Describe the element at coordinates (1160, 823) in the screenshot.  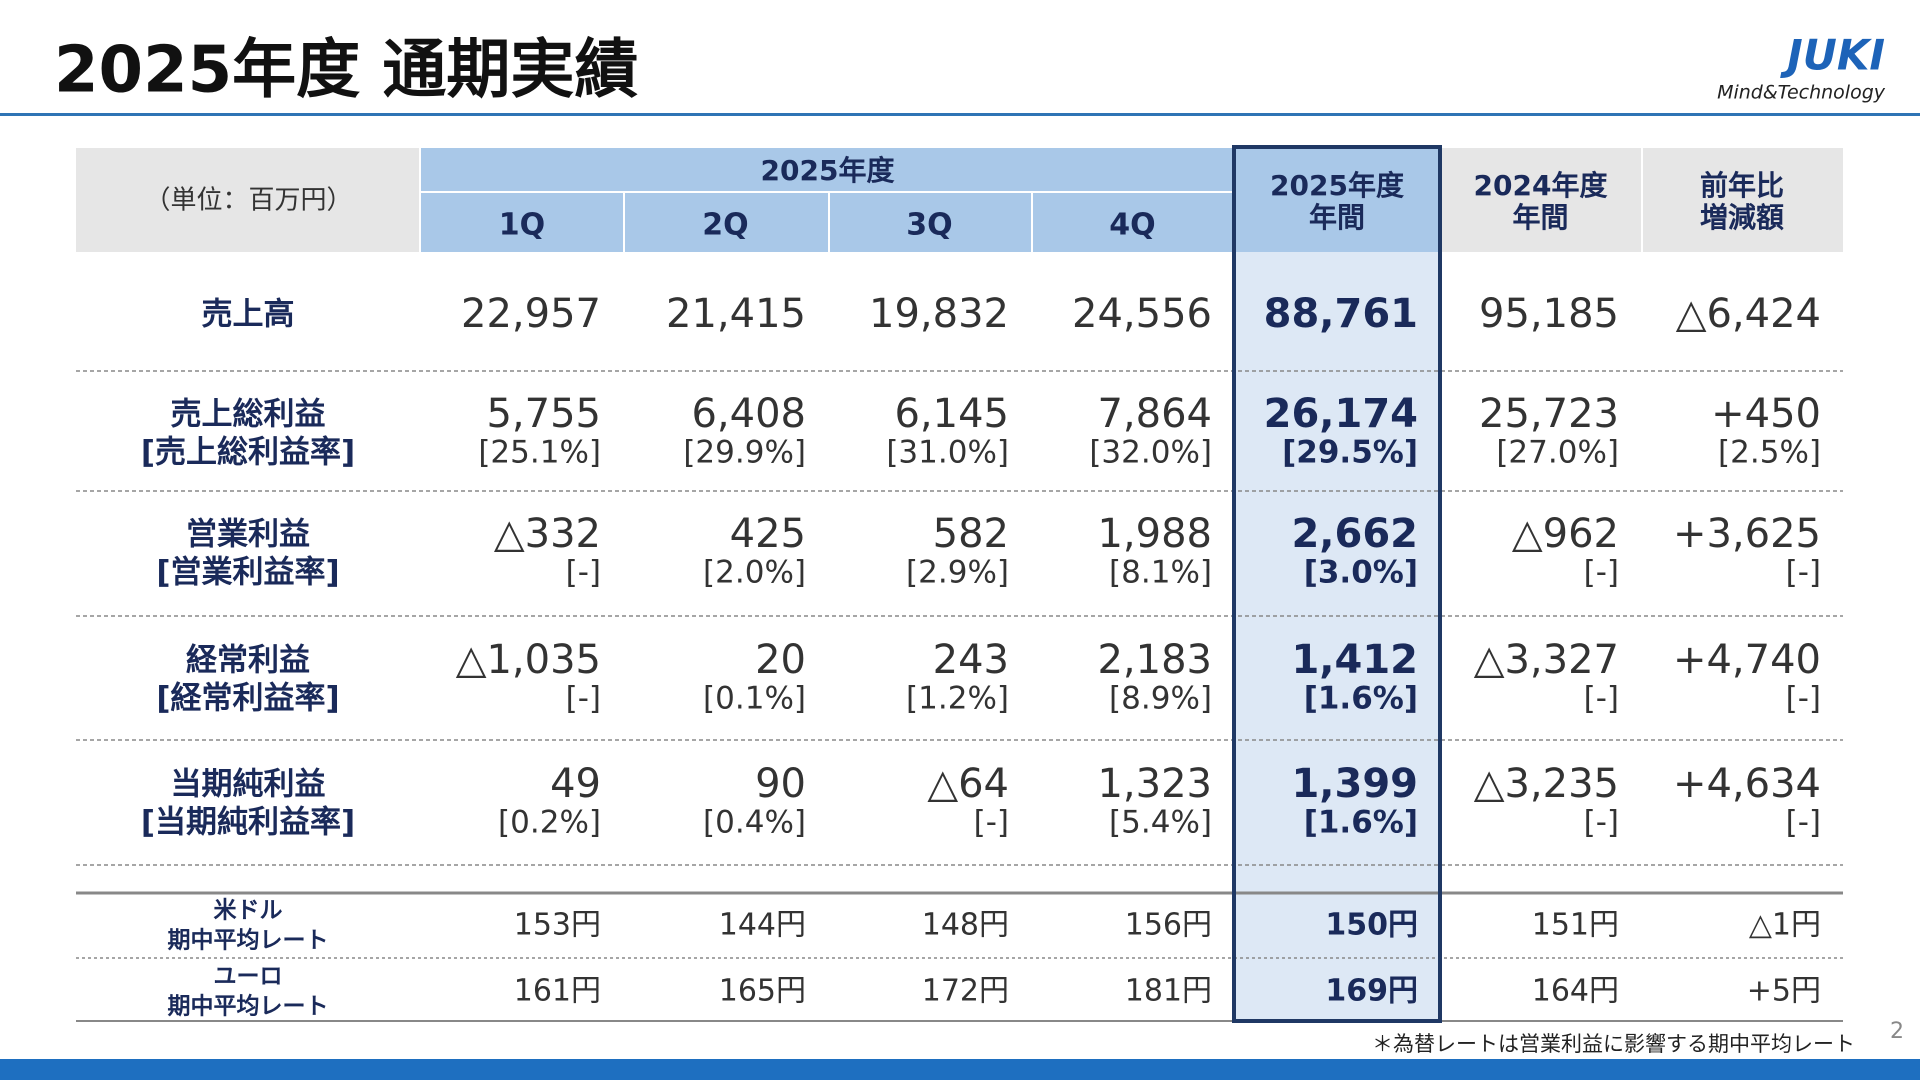
I see `cell-value: [5.4%]` at that location.